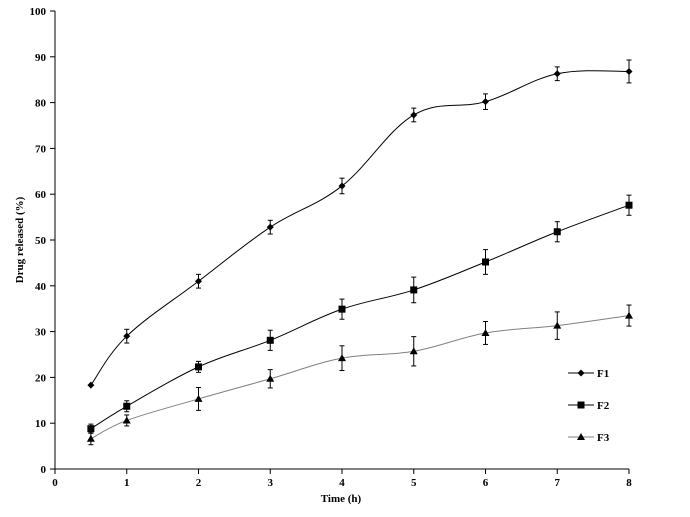 The width and height of the screenshot is (690, 517). What do you see at coordinates (41, 149) in the screenshot?
I see `y-tick-label: 70` at bounding box center [41, 149].